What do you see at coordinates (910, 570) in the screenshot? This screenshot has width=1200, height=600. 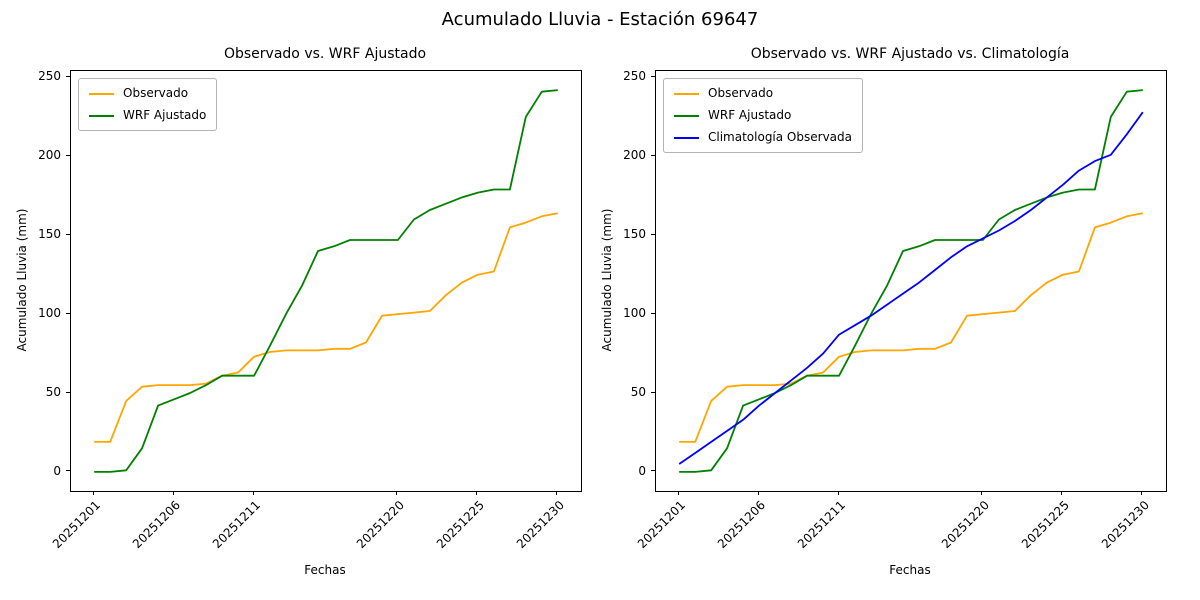 I see `right-x-axis-label: Fechas` at bounding box center [910, 570].